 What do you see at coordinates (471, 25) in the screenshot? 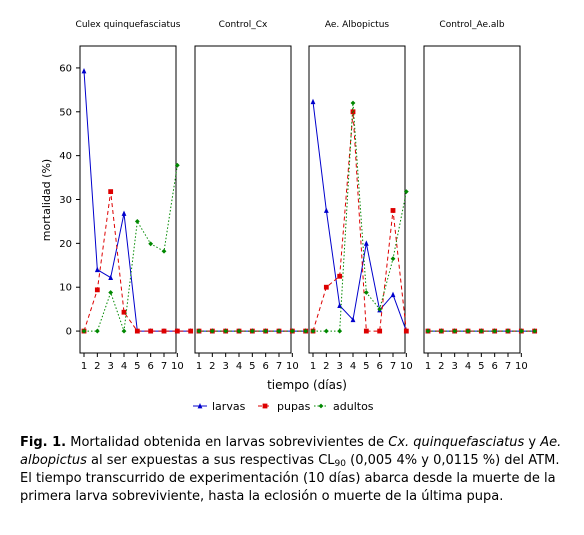
I see `panel-title: Control_Ae.alb` at bounding box center [471, 25].